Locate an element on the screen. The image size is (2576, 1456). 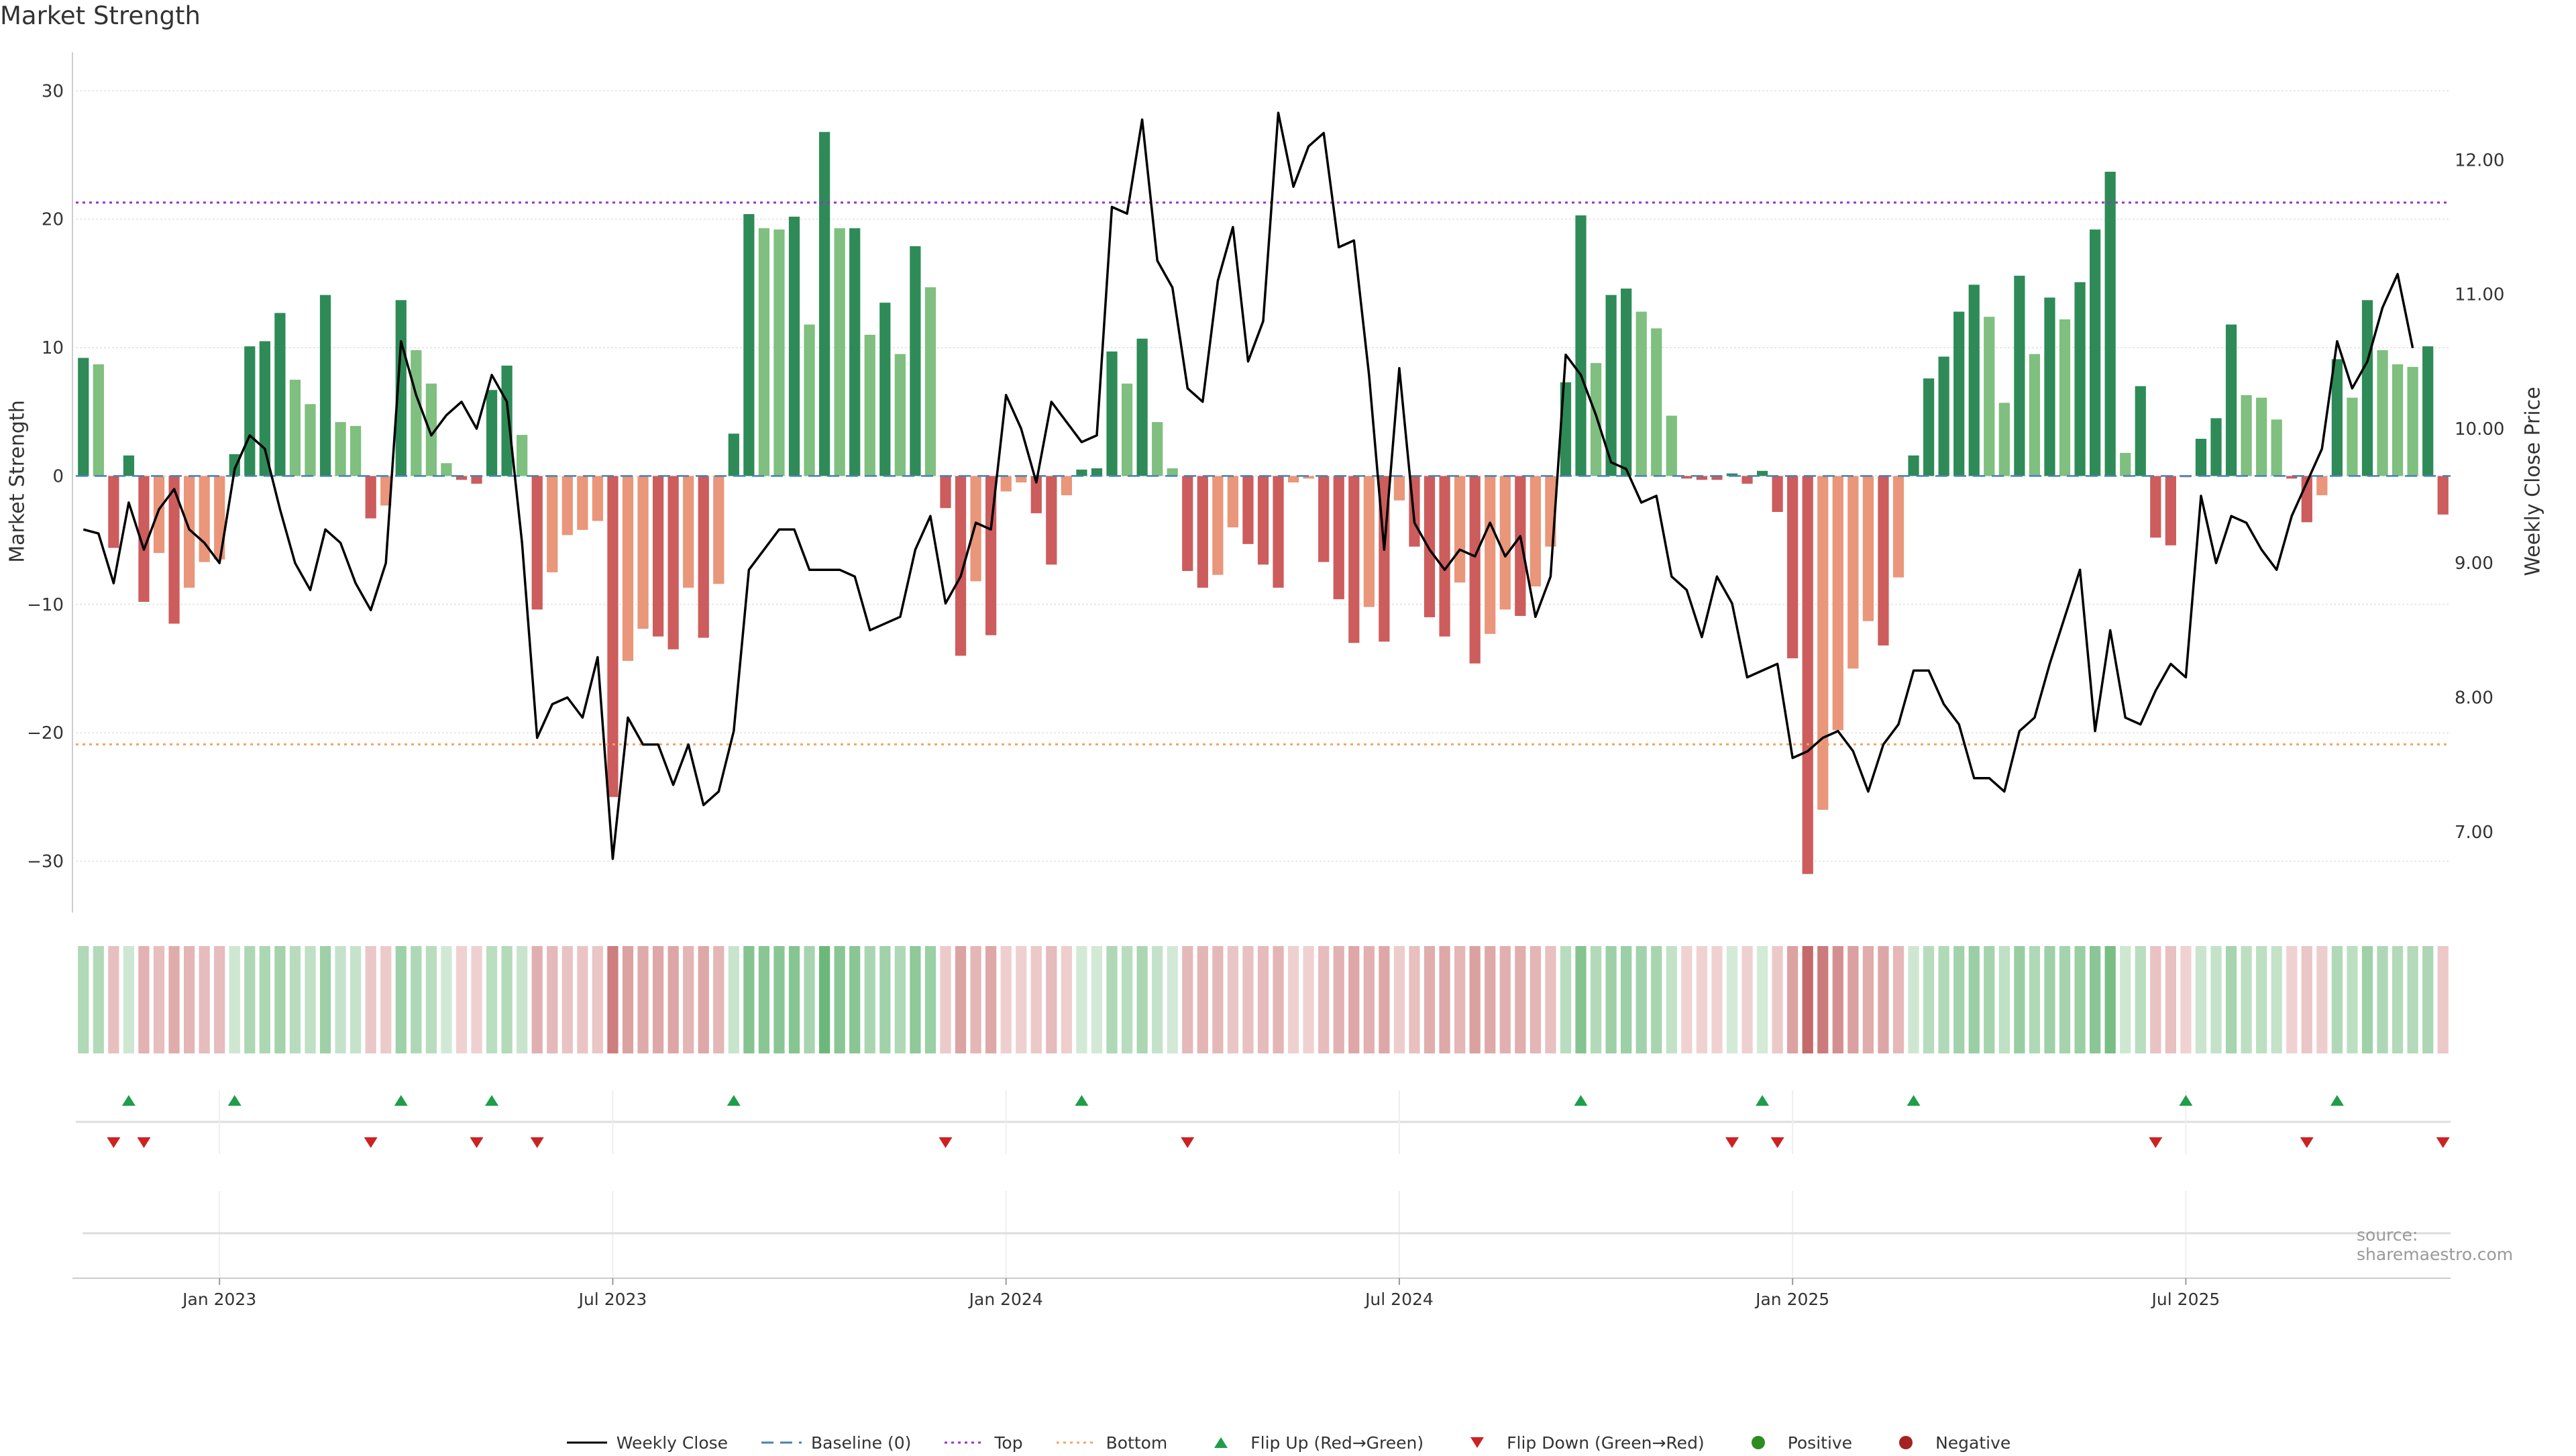
left-tick-label: −20 is located at coordinates (45, 733).